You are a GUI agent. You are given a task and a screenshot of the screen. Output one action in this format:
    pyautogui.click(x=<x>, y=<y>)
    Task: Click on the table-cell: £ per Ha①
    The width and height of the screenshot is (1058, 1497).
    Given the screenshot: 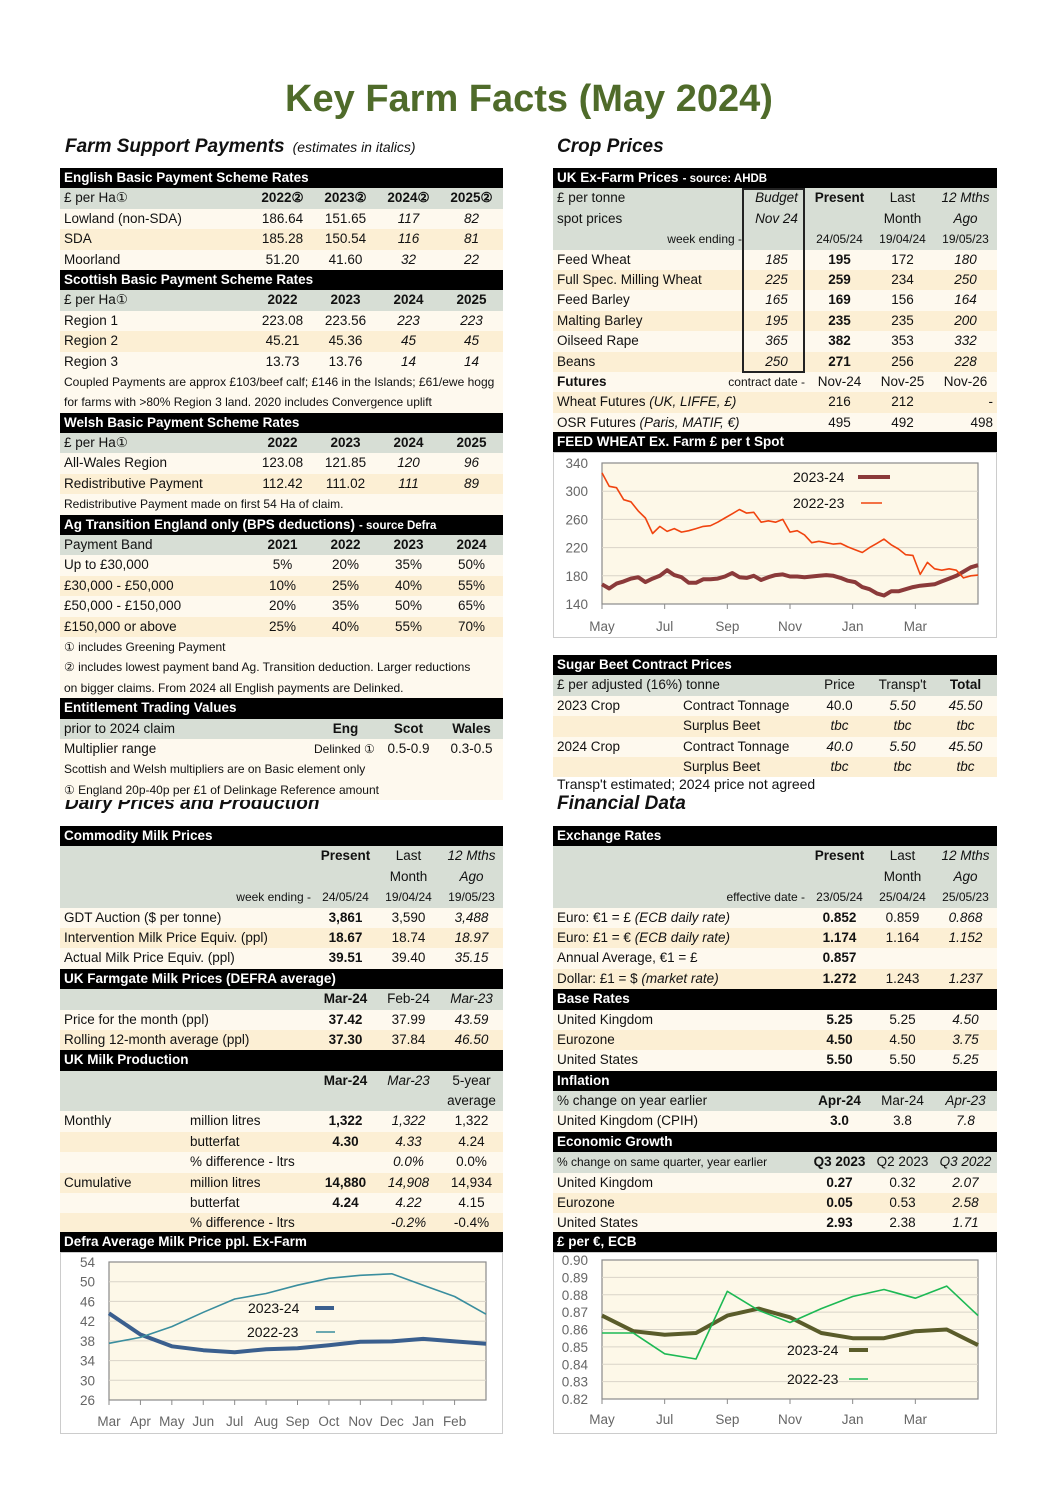 What is the action you would take?
    pyautogui.click(x=96, y=198)
    